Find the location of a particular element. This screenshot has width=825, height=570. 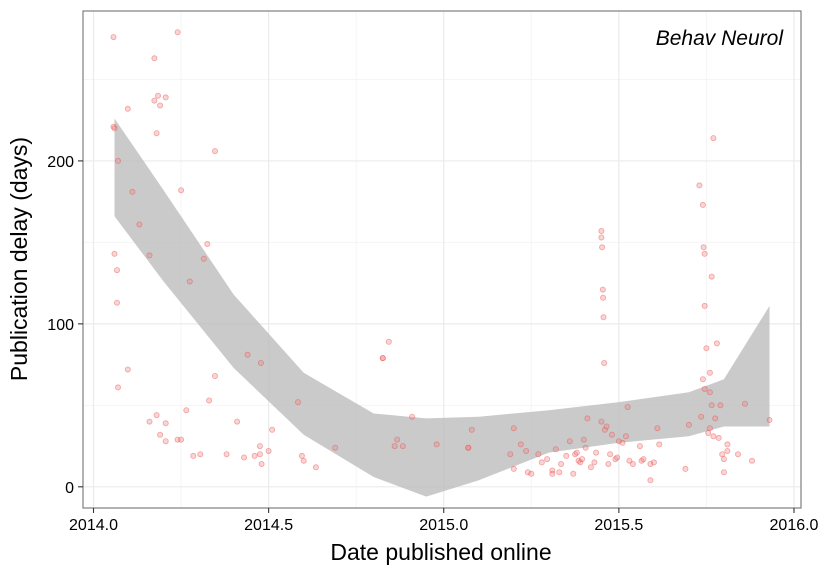

x-tick-label: 2015.5 is located at coordinates (618, 525).